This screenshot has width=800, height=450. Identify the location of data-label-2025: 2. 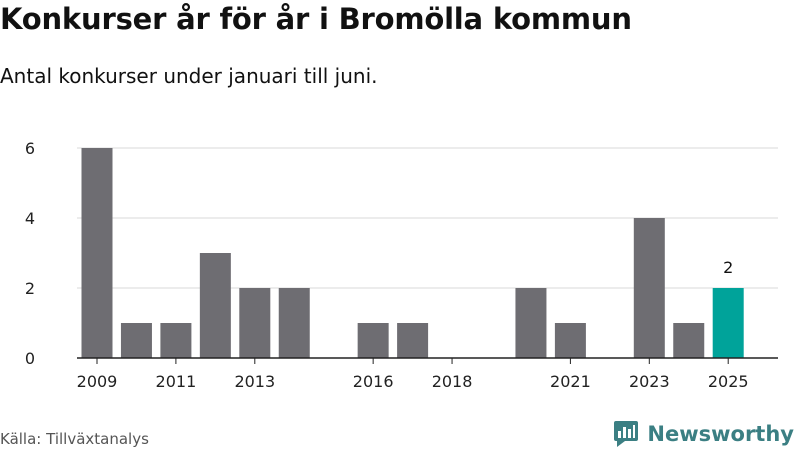
(728, 267).